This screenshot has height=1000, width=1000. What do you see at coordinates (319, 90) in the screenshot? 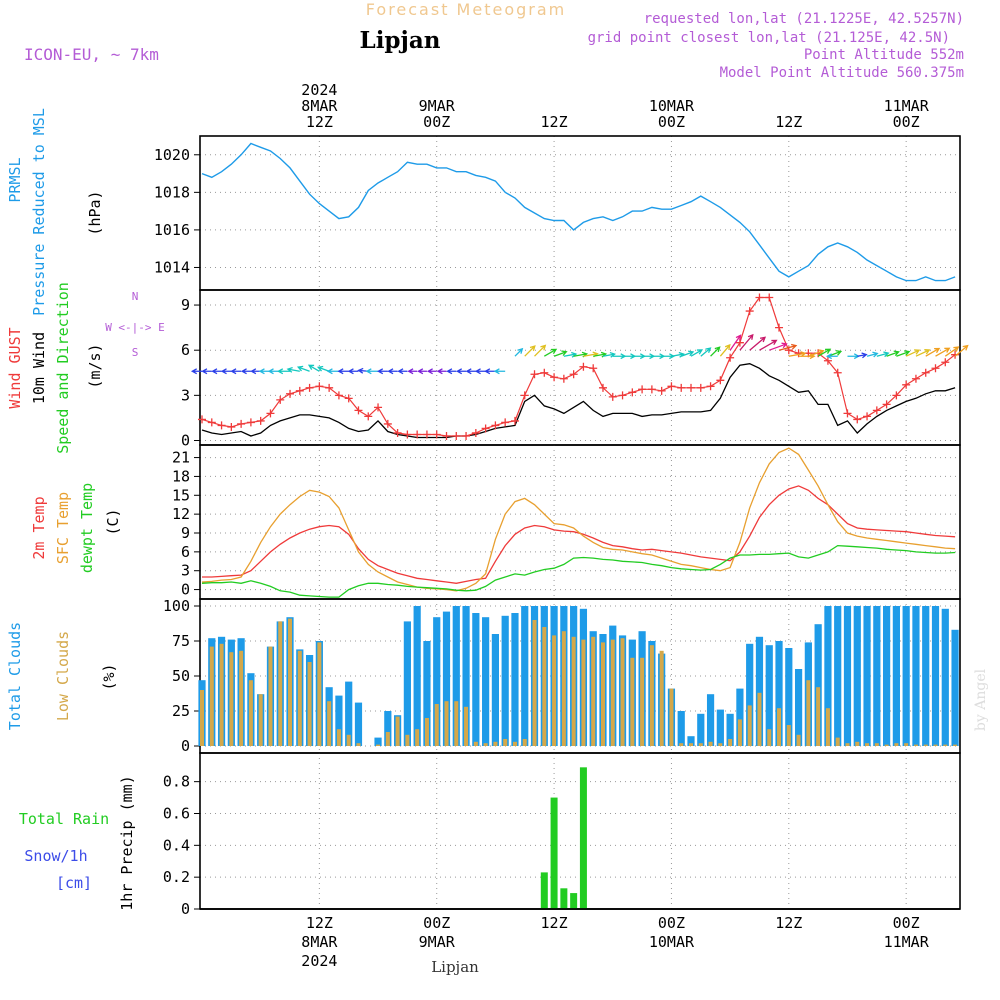
I see `top-time-label: 2024` at bounding box center [319, 90].